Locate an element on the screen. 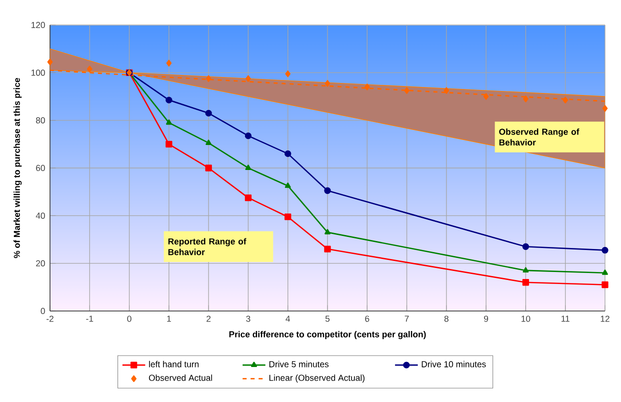 The width and height of the screenshot is (621, 402). x-axis-title: Price difference to competitor (cents per gallon) is located at coordinates (327, 335).